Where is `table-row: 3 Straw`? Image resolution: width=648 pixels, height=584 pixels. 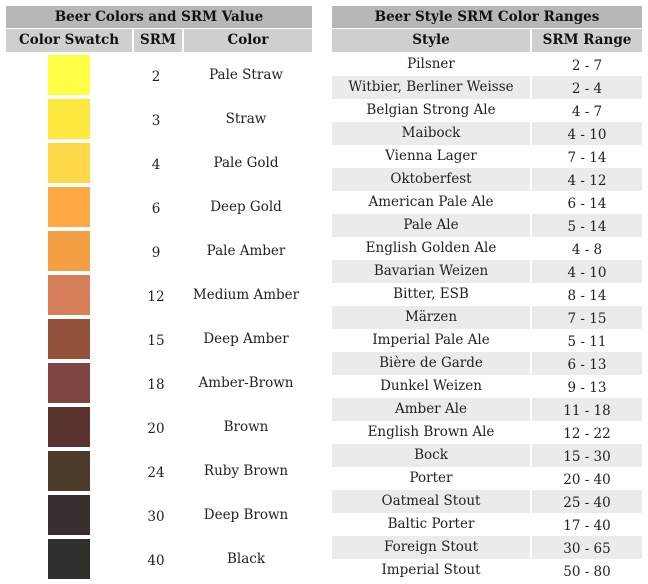
table-row: 3 Straw is located at coordinates (159, 119).